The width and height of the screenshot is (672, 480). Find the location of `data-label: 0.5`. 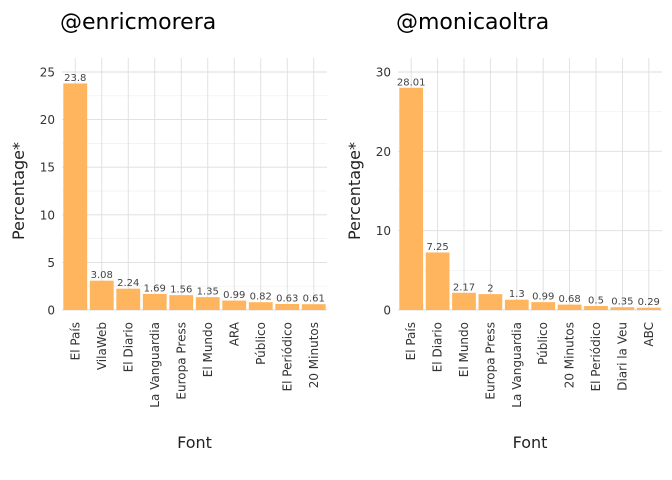

data-label: 0.5 is located at coordinates (596, 301).